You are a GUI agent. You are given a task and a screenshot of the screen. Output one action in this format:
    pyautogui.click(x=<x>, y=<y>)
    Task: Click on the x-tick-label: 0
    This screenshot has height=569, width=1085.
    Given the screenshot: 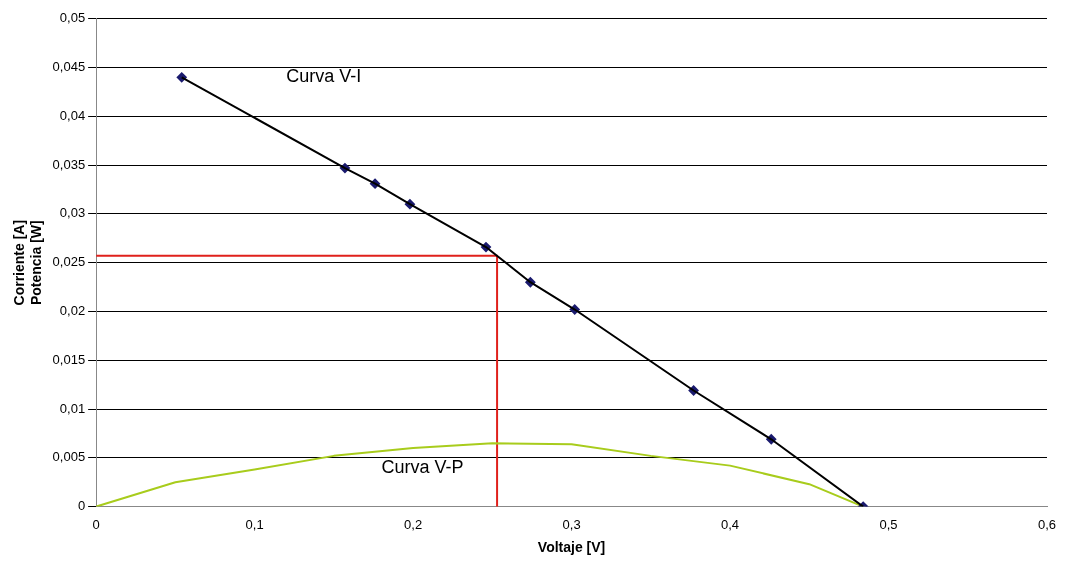 What is the action you would take?
    pyautogui.click(x=96, y=524)
    